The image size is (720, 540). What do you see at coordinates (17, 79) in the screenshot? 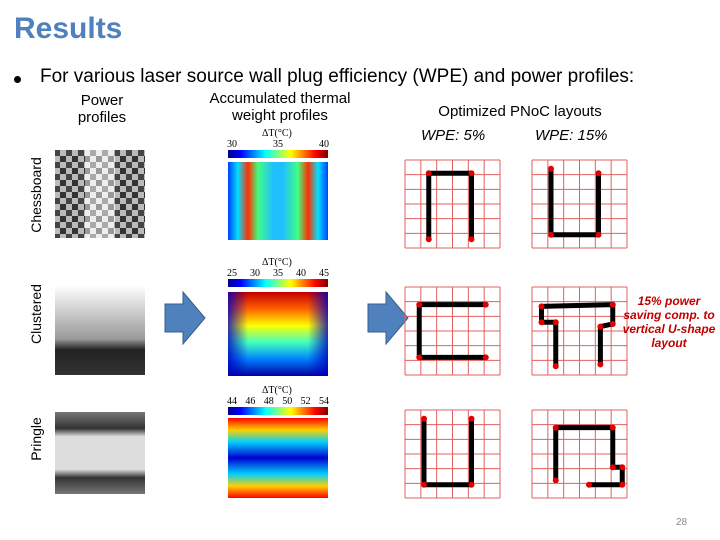
I see `bullet-marker` at bounding box center [17, 79].